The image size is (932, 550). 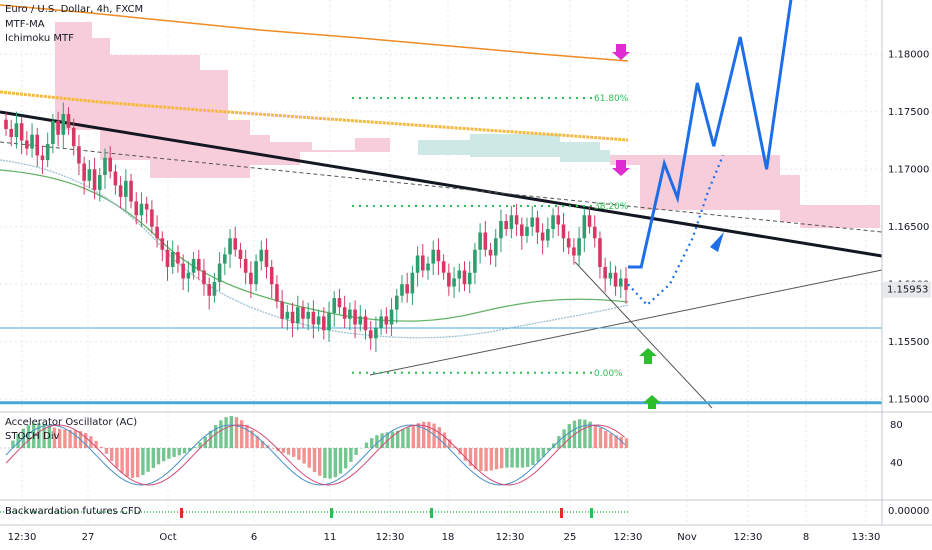 What do you see at coordinates (32, 436) in the screenshot?
I see `stoch-div-label: STOCH Div` at bounding box center [32, 436].